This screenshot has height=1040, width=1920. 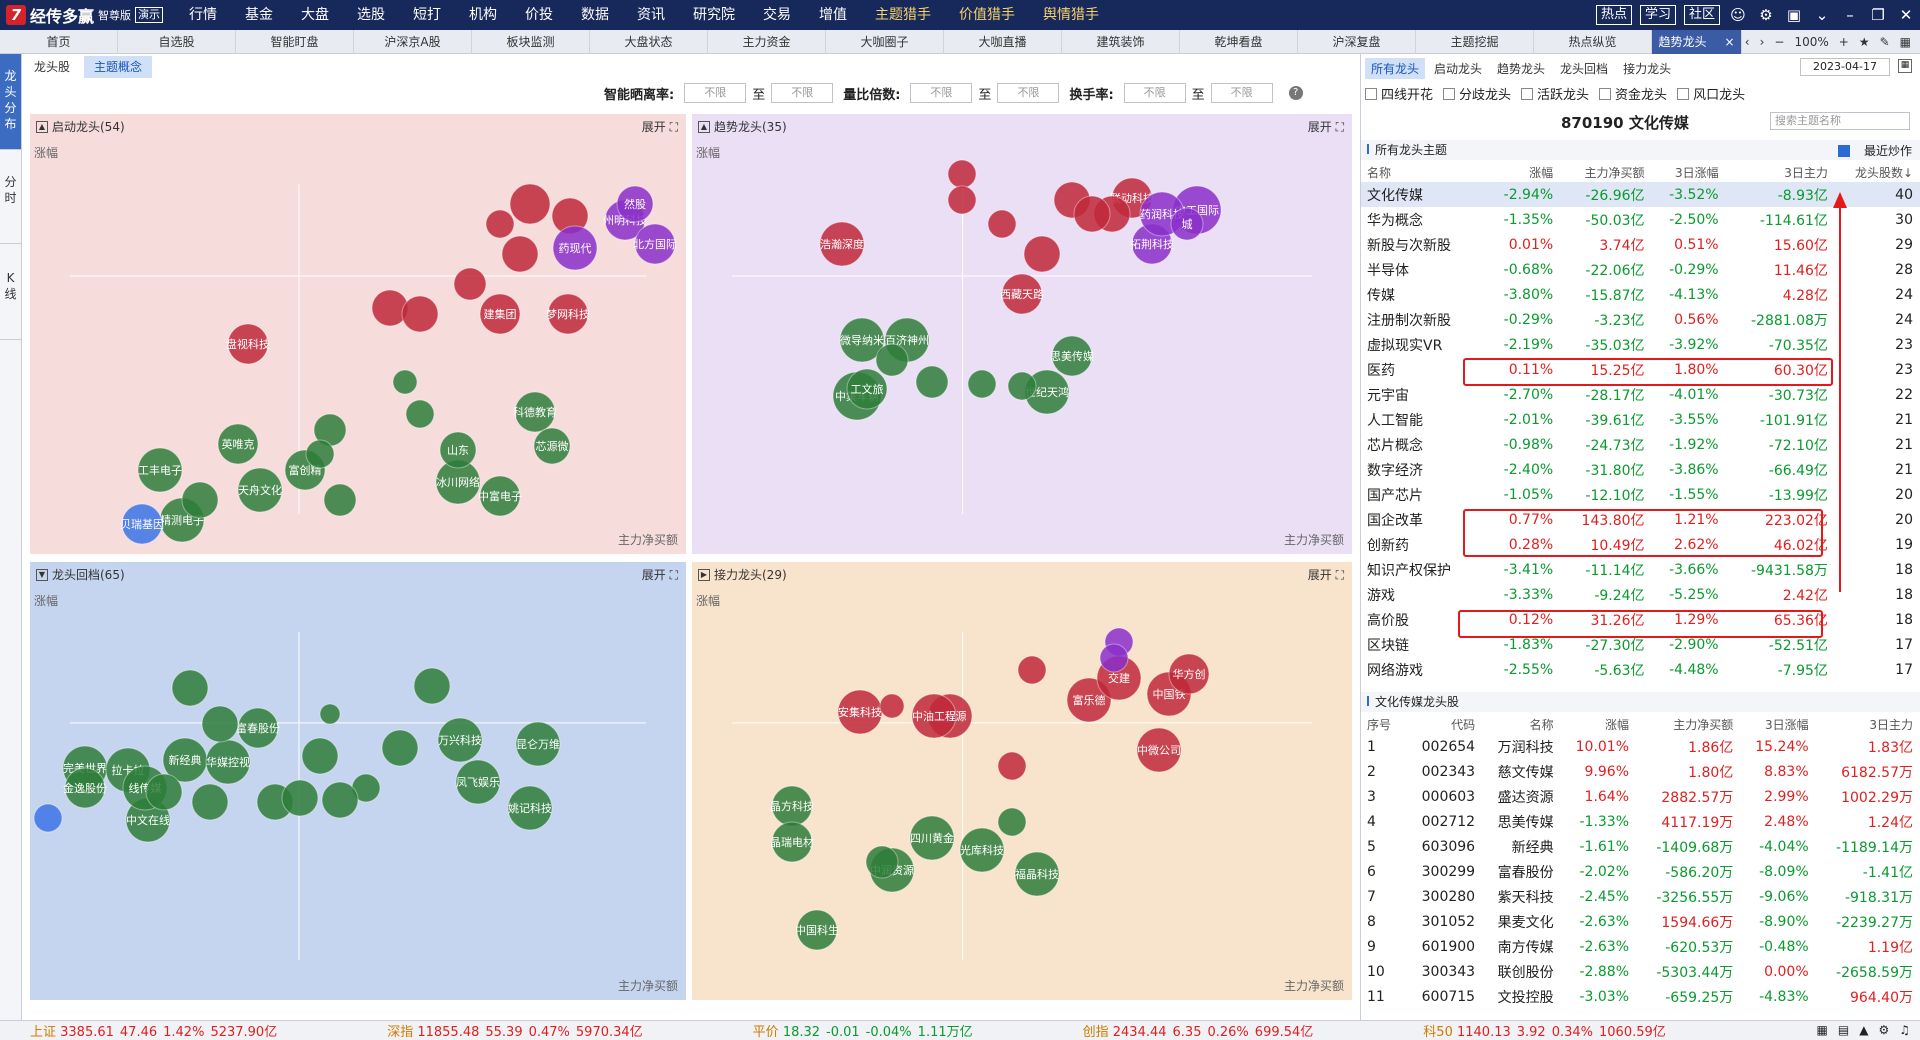 What do you see at coordinates (1640, 619) in the screenshot?
I see `table-row: 高价股 0.12% 31.26亿 1.29% 65.36亿 18` at bounding box center [1640, 619].